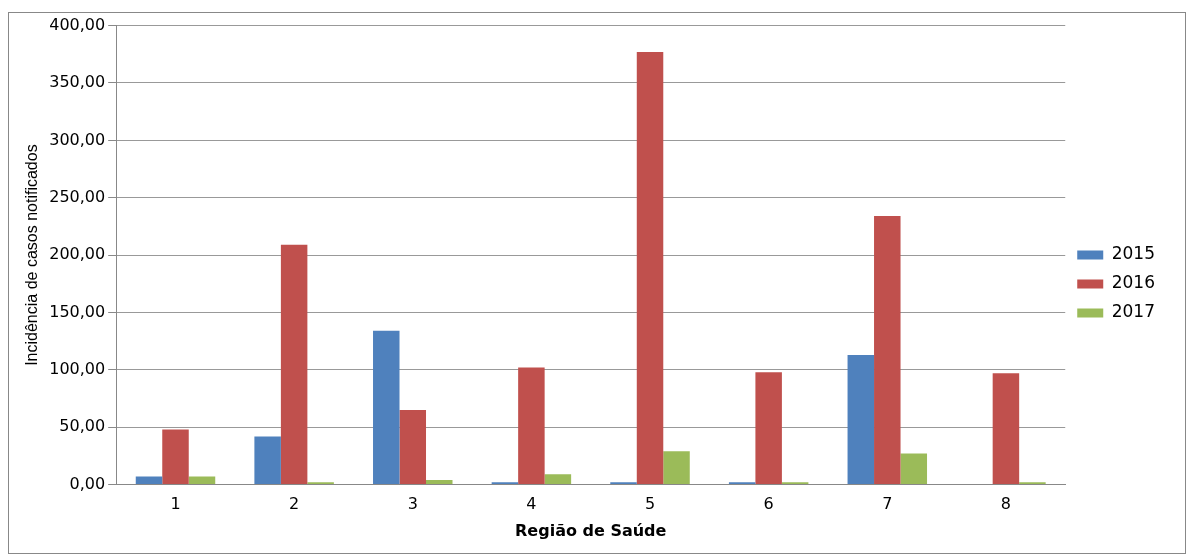 The image size is (1192, 558). Describe the element at coordinates (887, 504) in the screenshot. I see `x-tick-label: 7` at that location.